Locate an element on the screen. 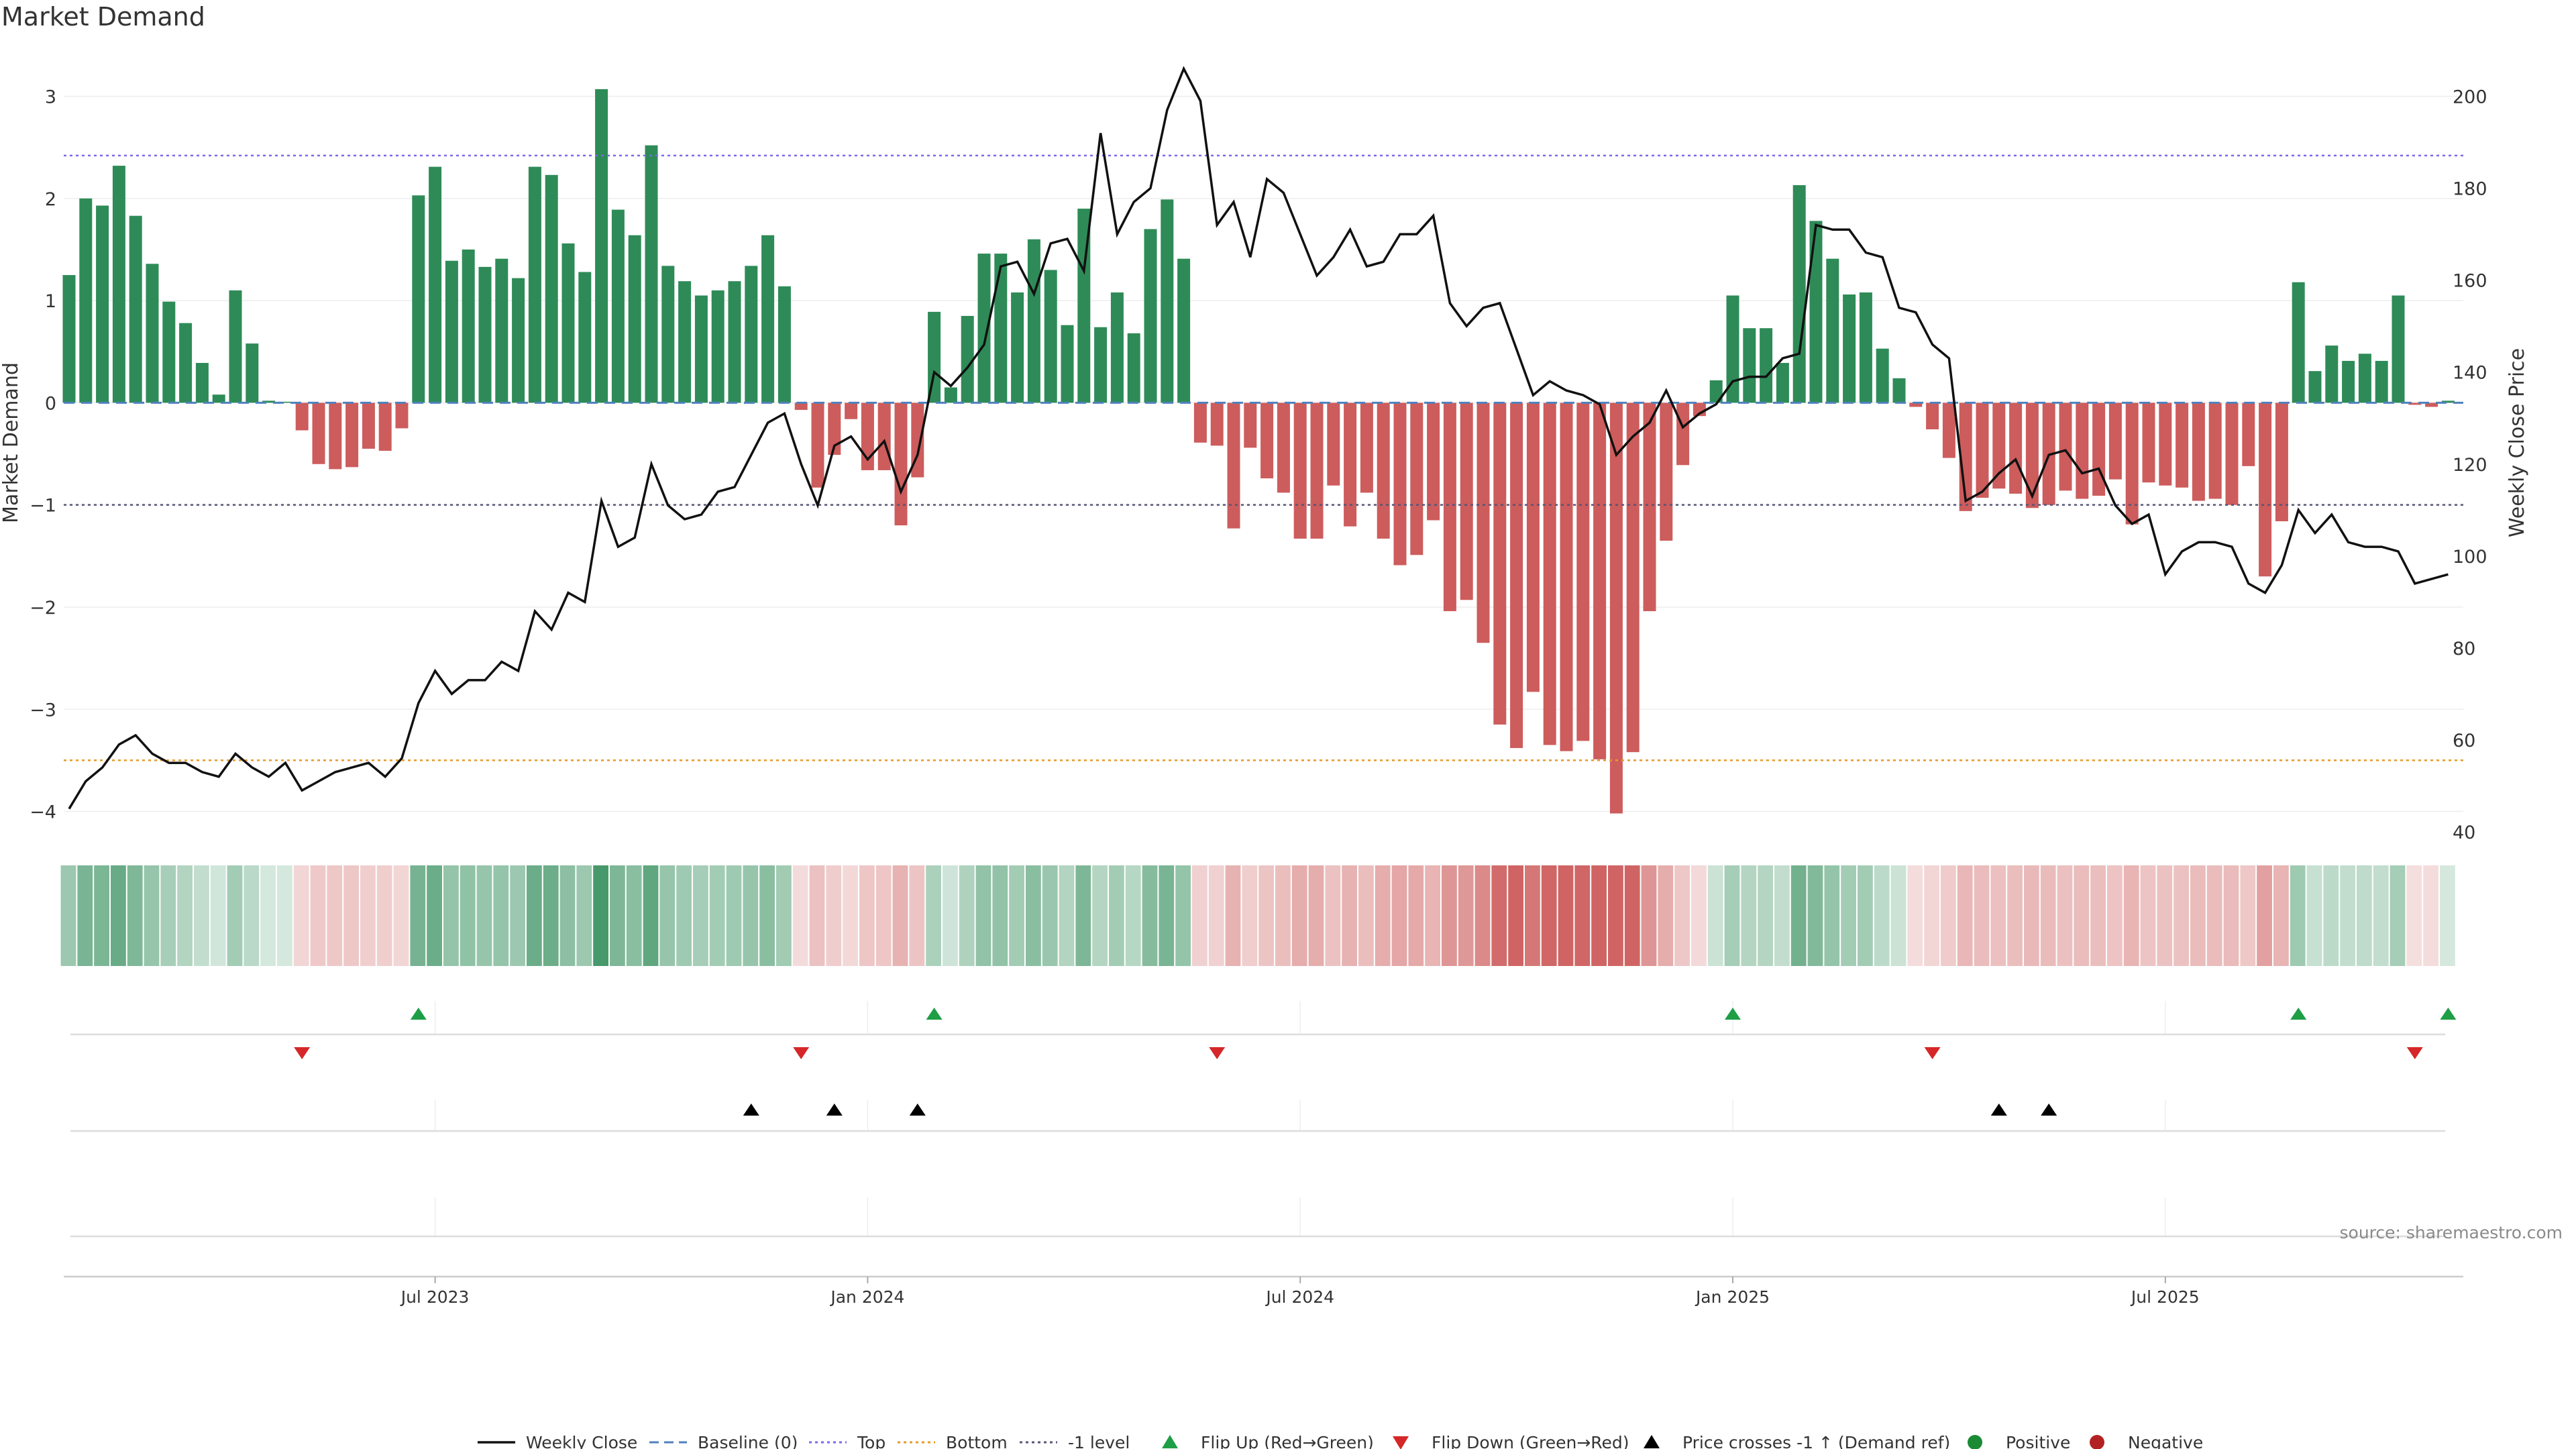 The height and width of the screenshot is (1449, 2576). chart-title: Market Demand is located at coordinates (103, 17).